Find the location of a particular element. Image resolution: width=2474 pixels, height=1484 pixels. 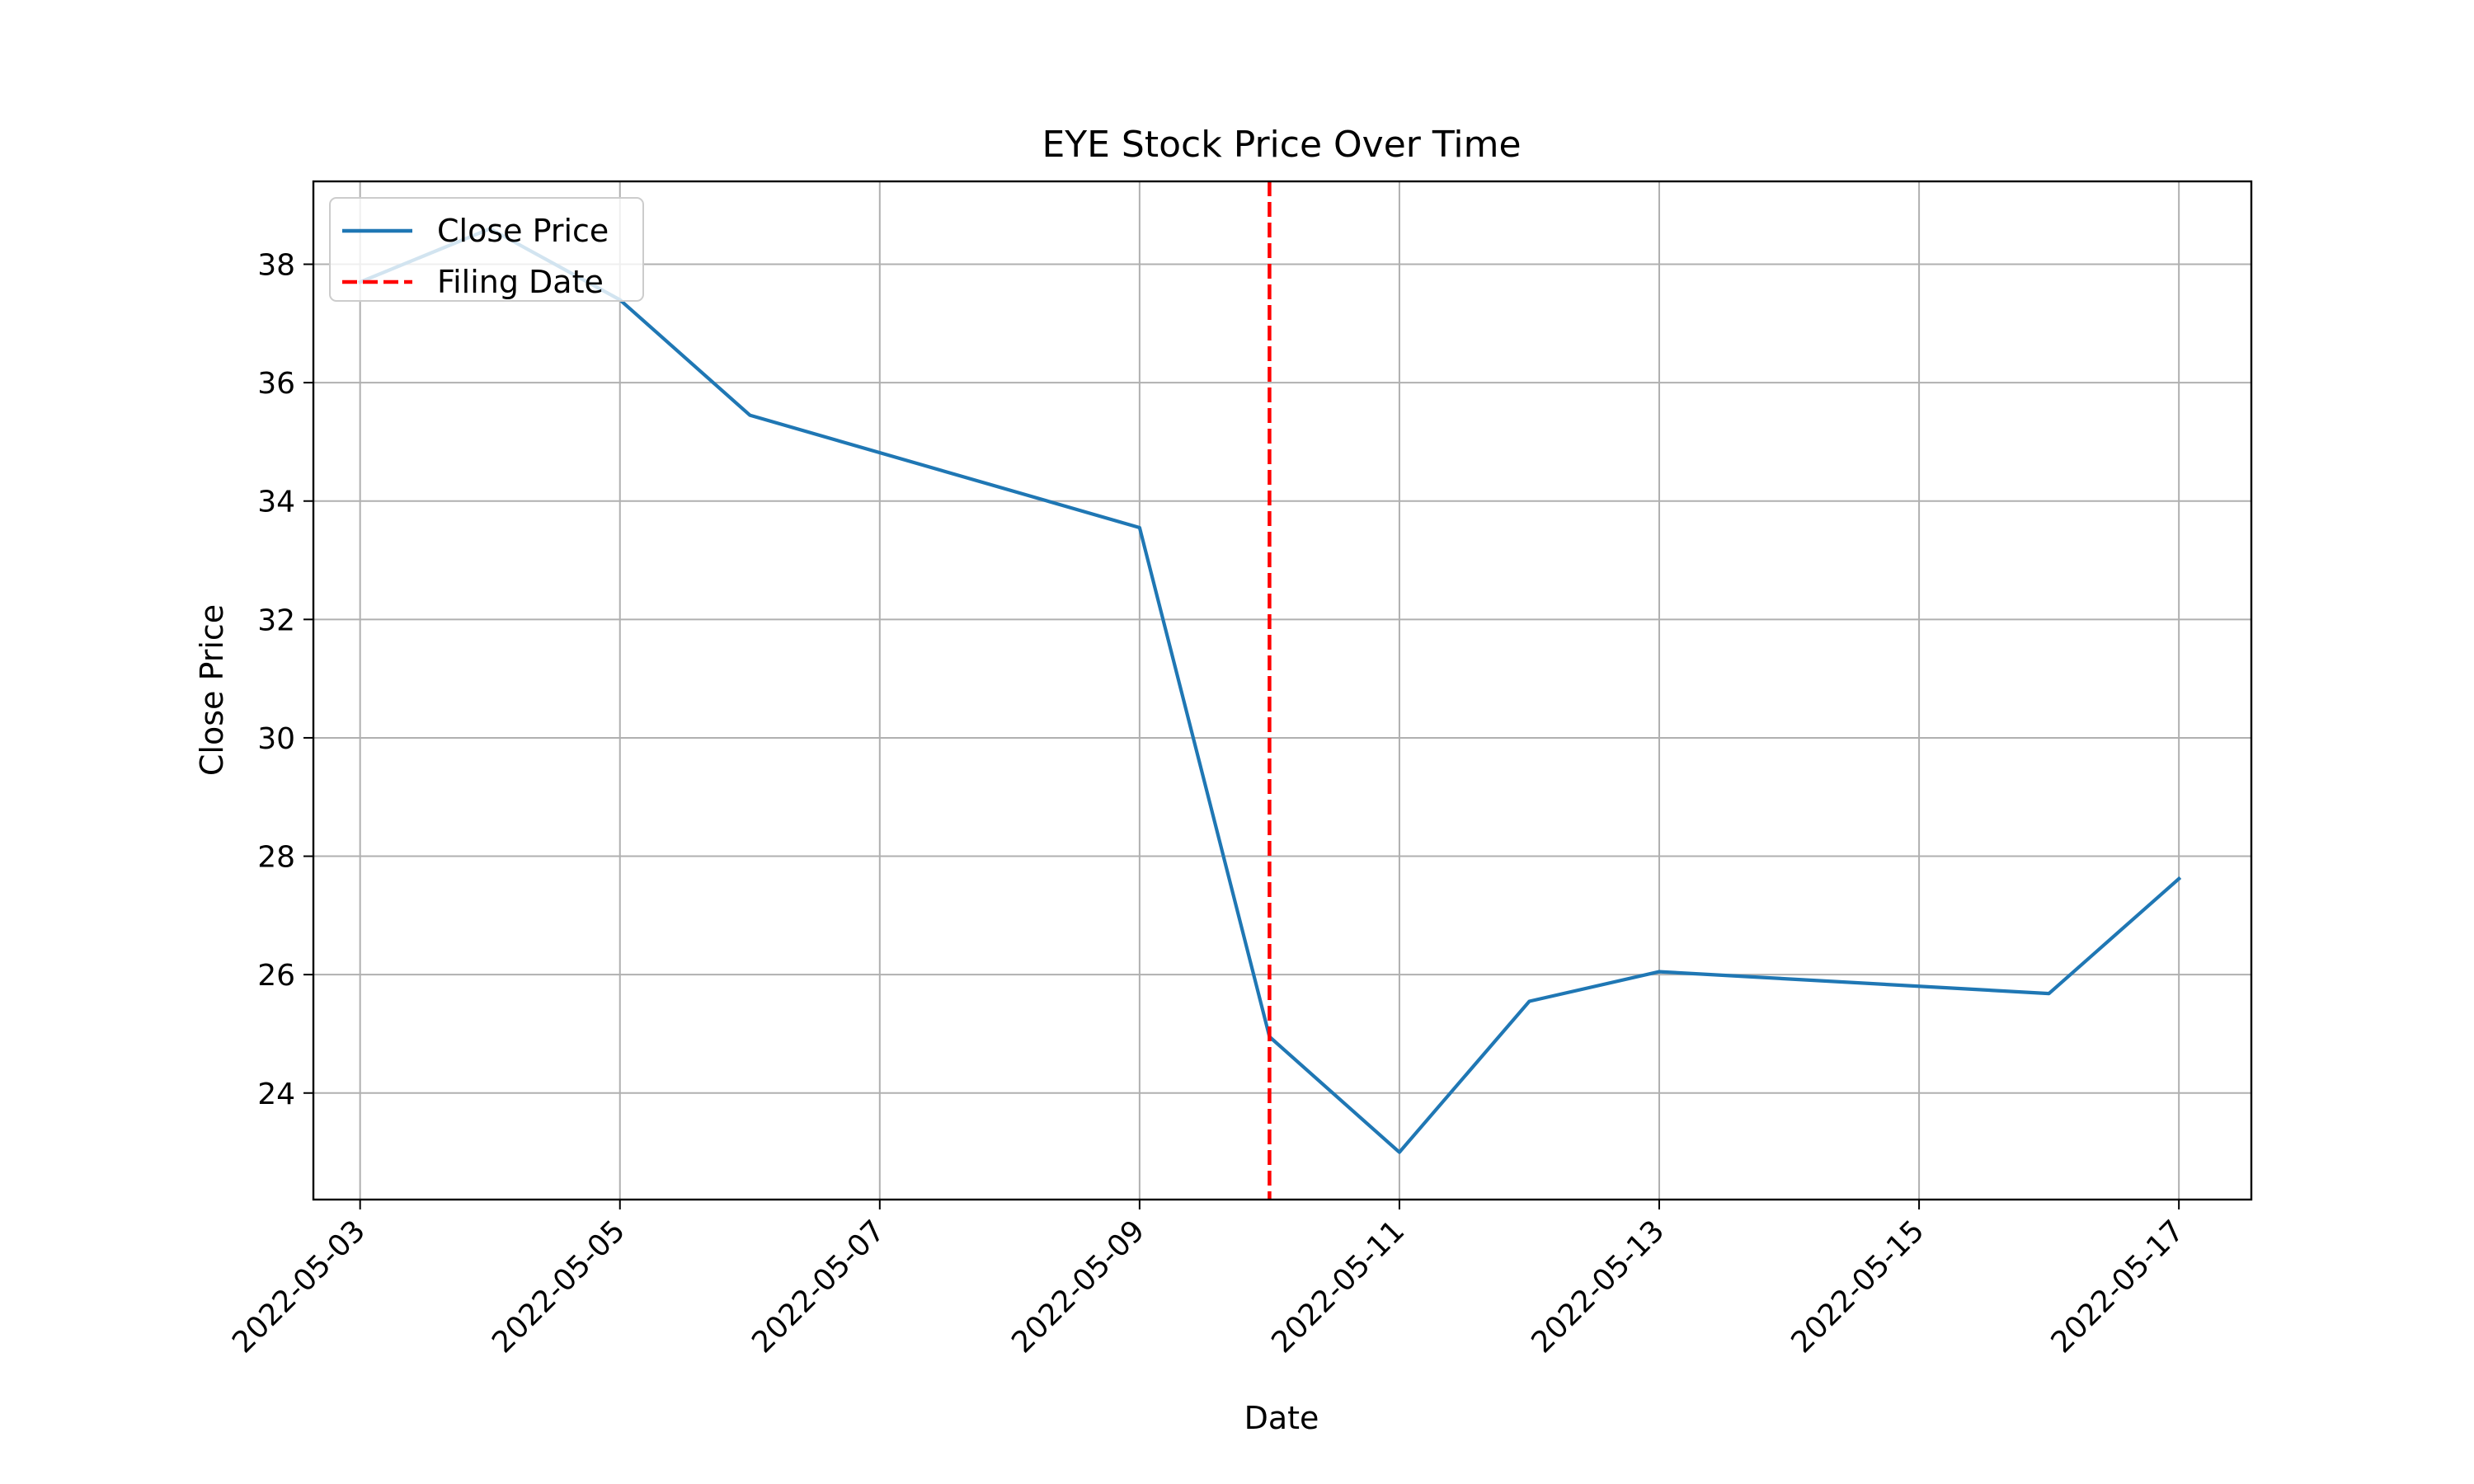

y-tick-label: 32 is located at coordinates (276, 620).